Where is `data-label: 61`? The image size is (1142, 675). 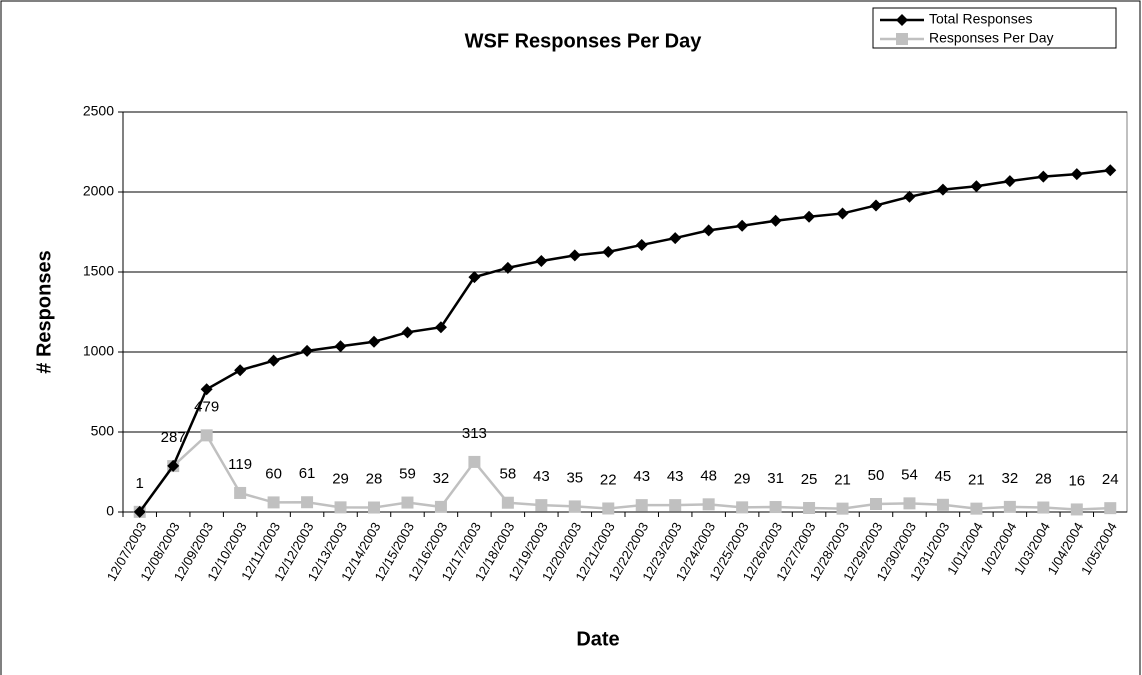
data-label: 61 is located at coordinates (307, 473).